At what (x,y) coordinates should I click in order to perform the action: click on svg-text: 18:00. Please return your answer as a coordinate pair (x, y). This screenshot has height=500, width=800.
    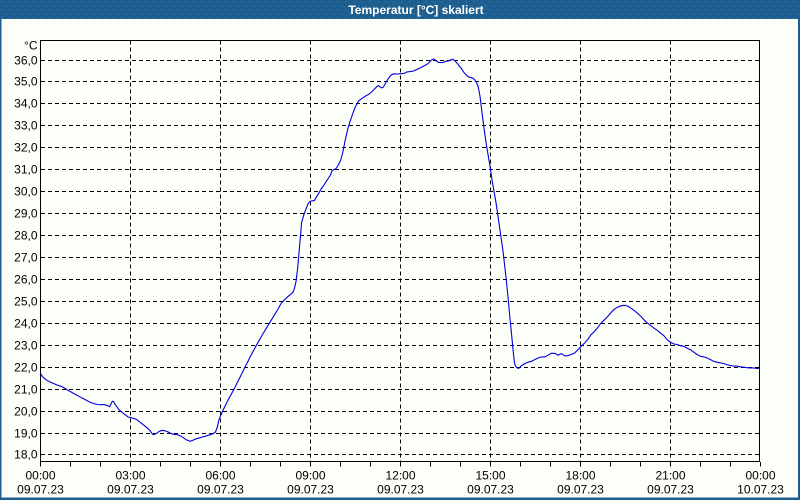
    Looking at the image, I should click on (580, 476).